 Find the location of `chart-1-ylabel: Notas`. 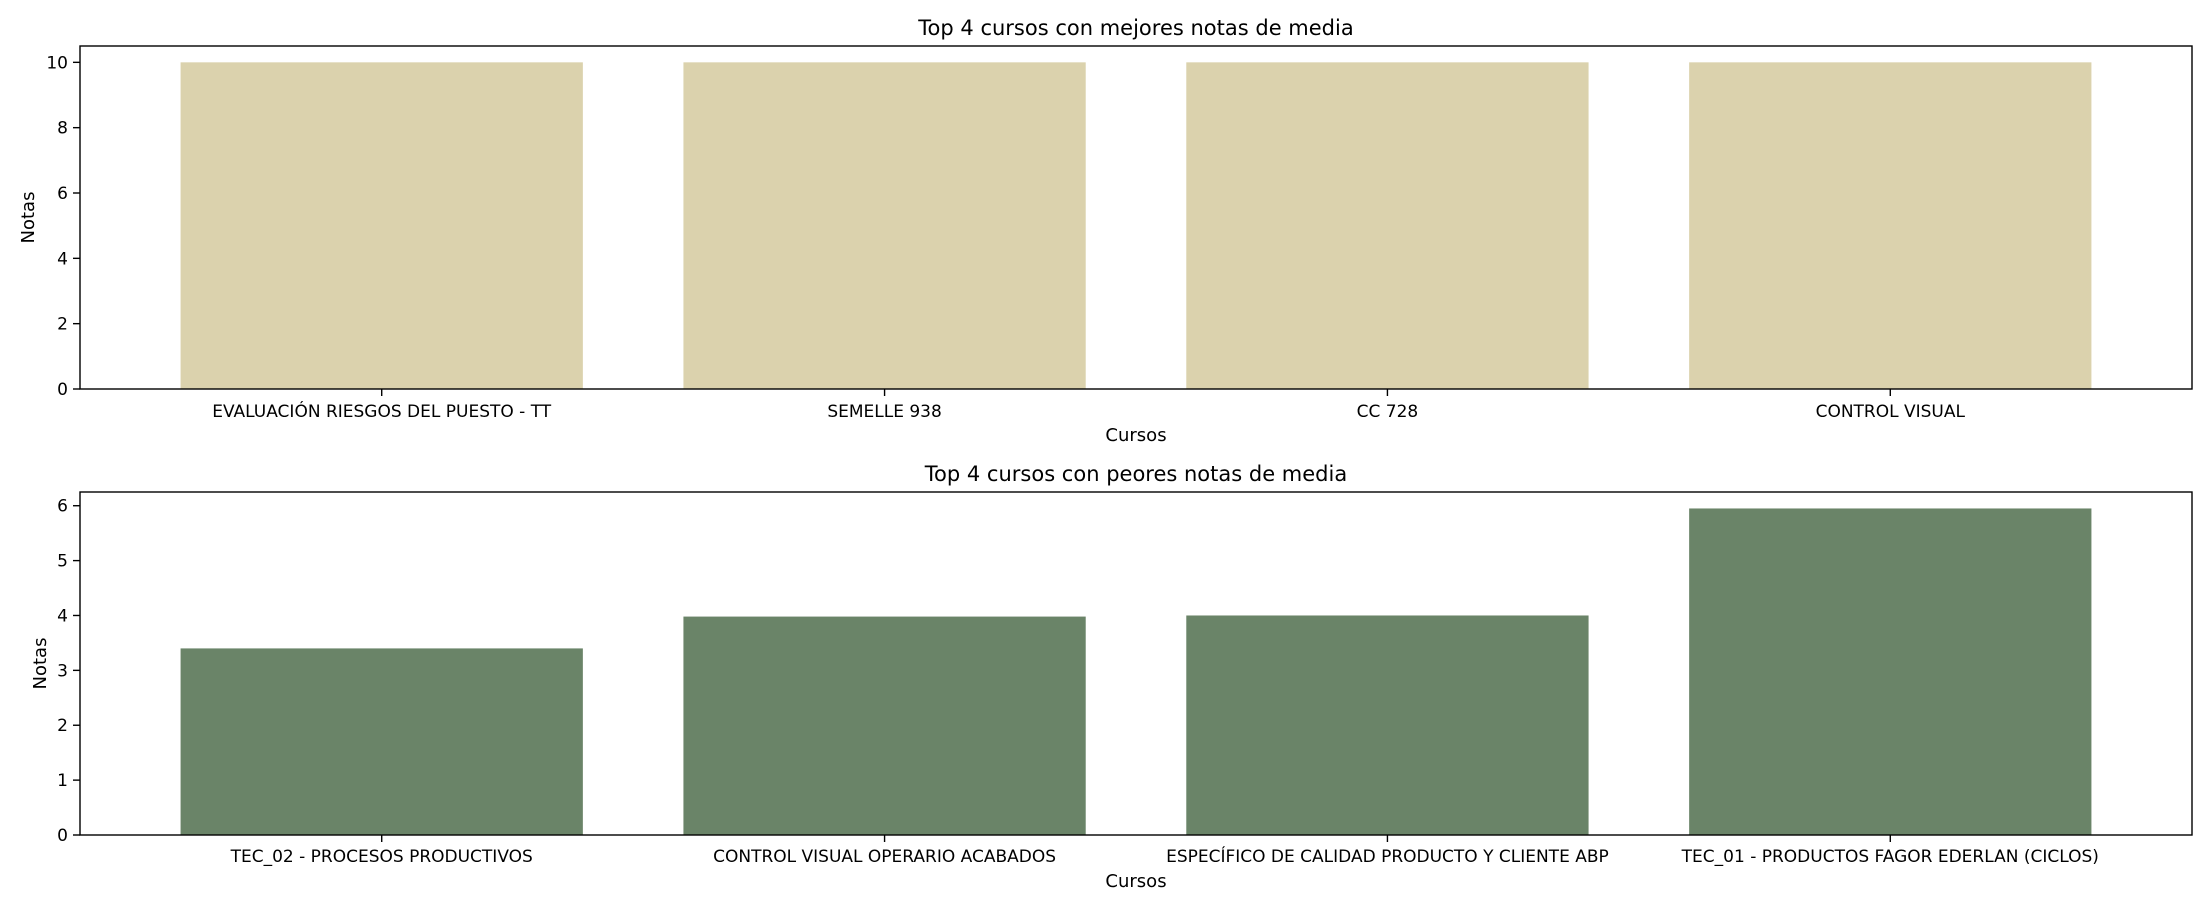

chart-1-ylabel: Notas is located at coordinates (40, 664).